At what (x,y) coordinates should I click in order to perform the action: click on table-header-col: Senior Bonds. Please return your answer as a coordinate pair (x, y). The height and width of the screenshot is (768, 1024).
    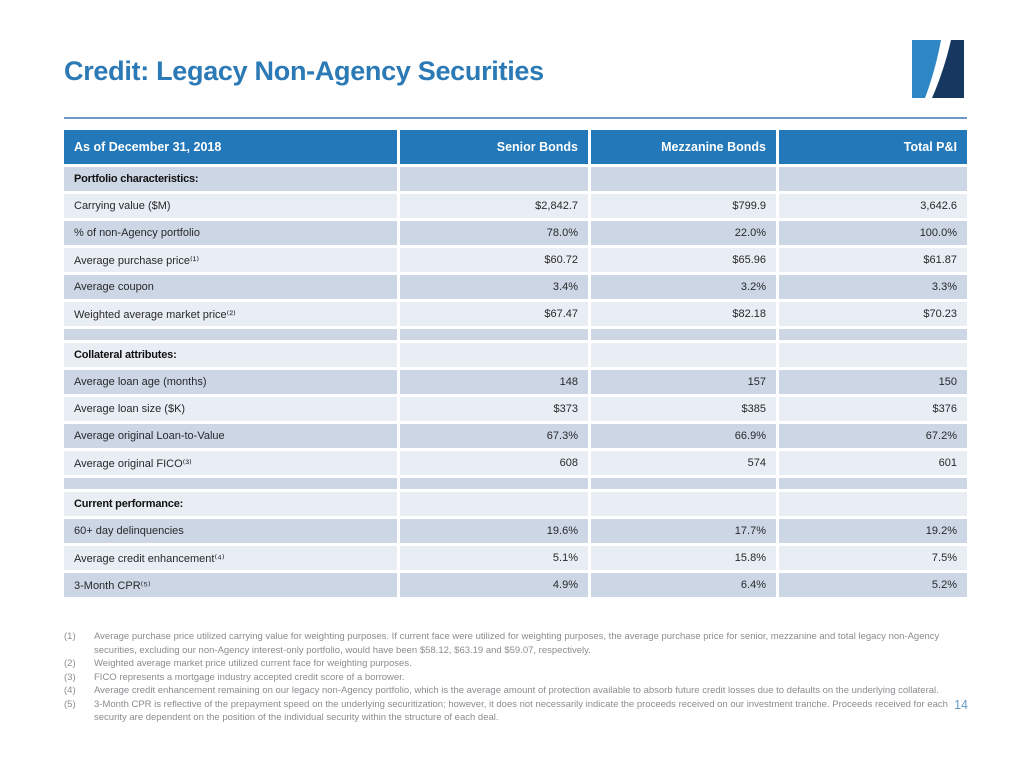
    Looking at the image, I should click on (494, 147).